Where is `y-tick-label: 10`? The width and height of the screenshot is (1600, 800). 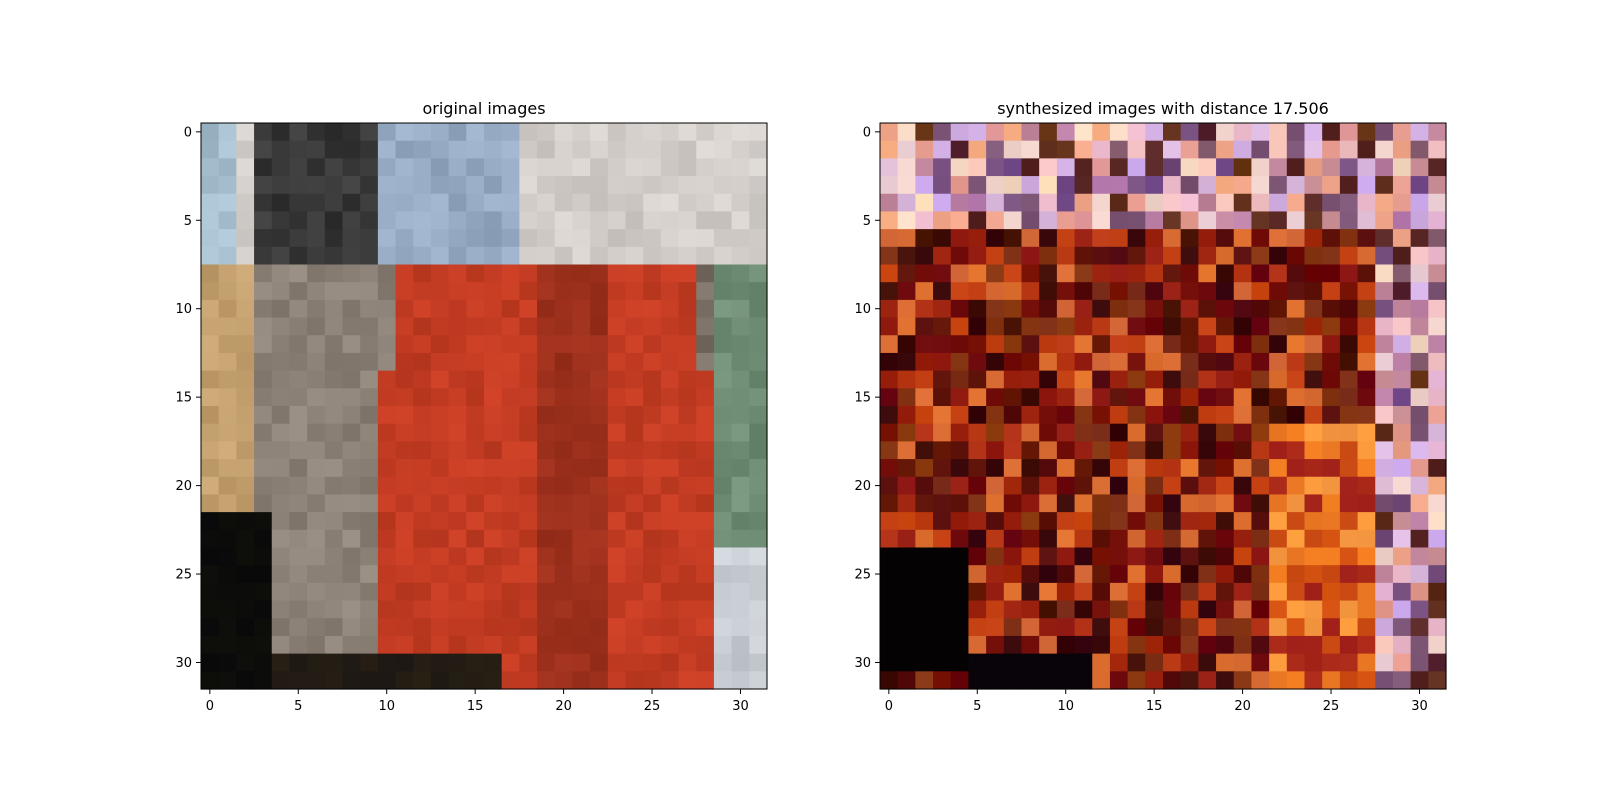
y-tick-label: 10 is located at coordinates (862, 309).